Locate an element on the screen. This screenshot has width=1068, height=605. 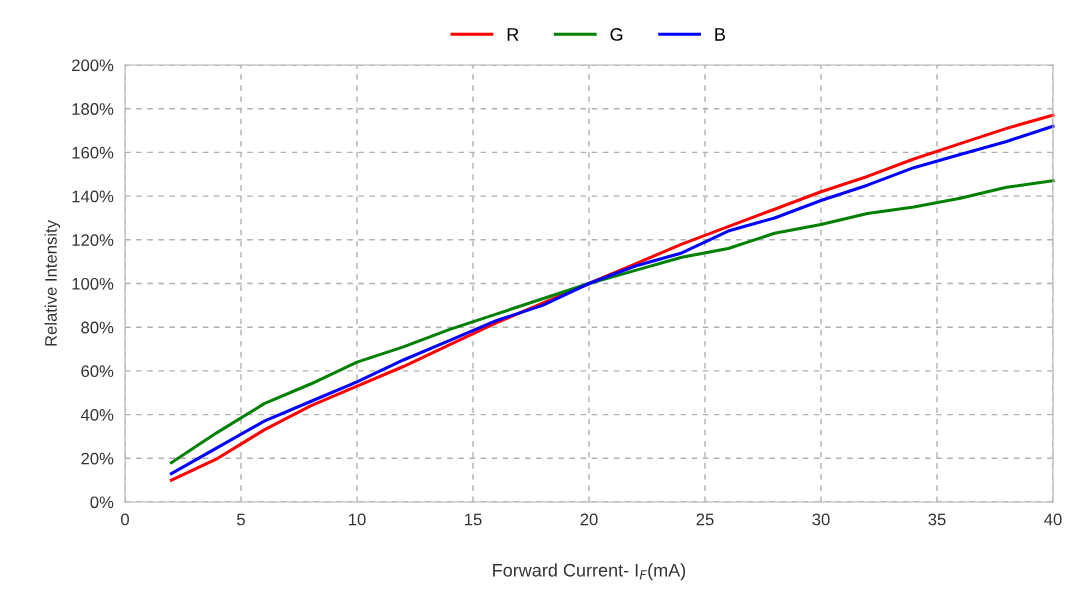
y-tick-label: 160% is located at coordinates (93, 152).